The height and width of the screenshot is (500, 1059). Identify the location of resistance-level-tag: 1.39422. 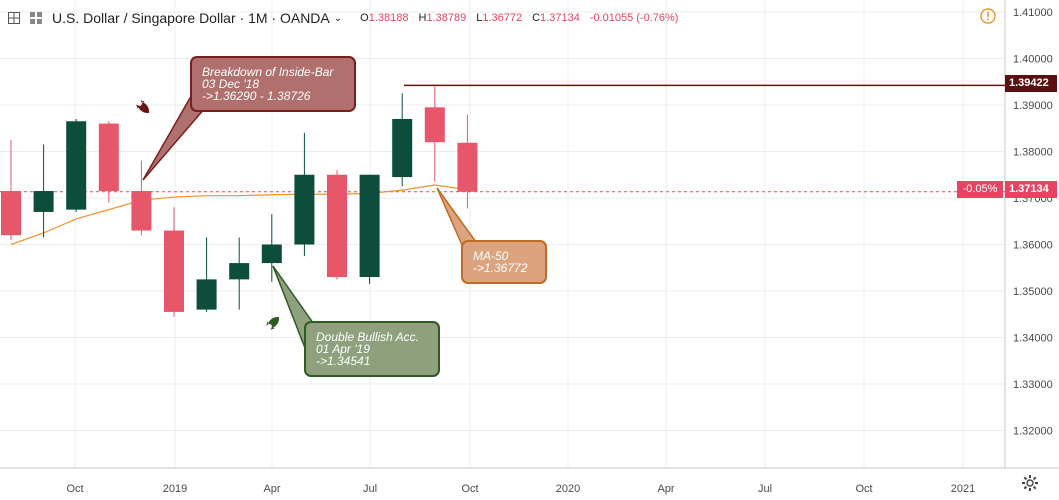
(1031, 83).